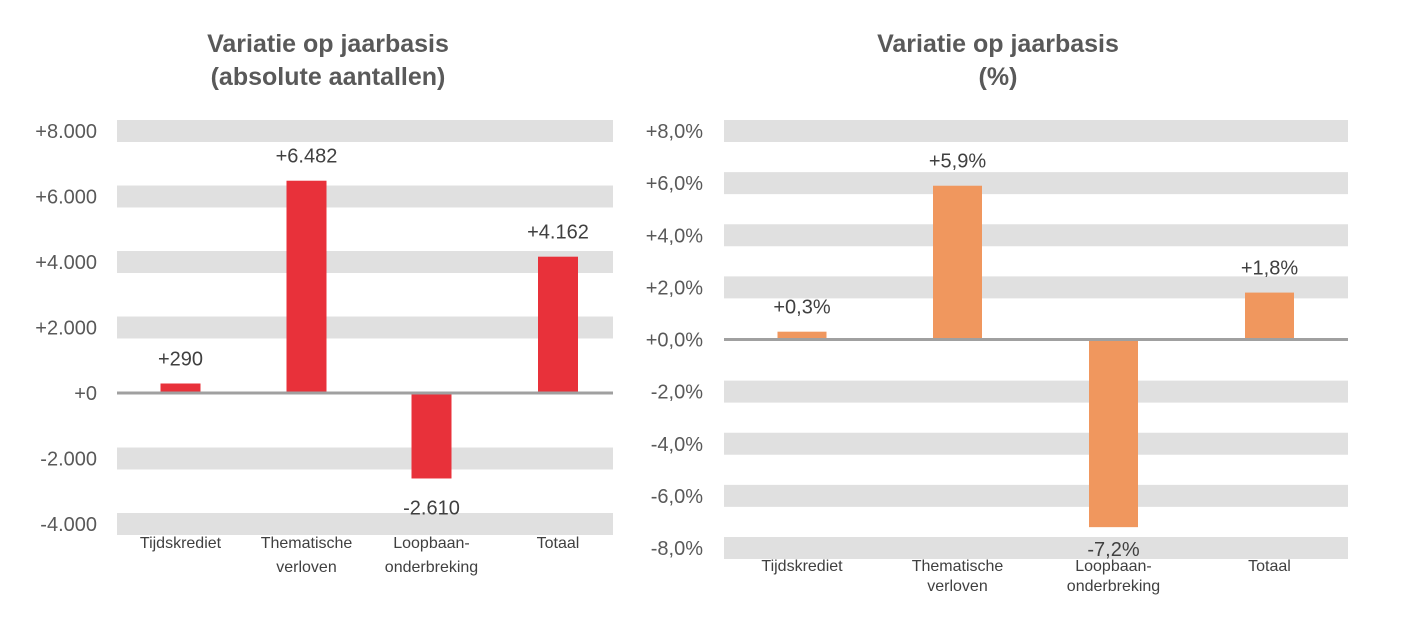 This screenshot has width=1422, height=626. I want to click on chart-title: (%), so click(998, 77).